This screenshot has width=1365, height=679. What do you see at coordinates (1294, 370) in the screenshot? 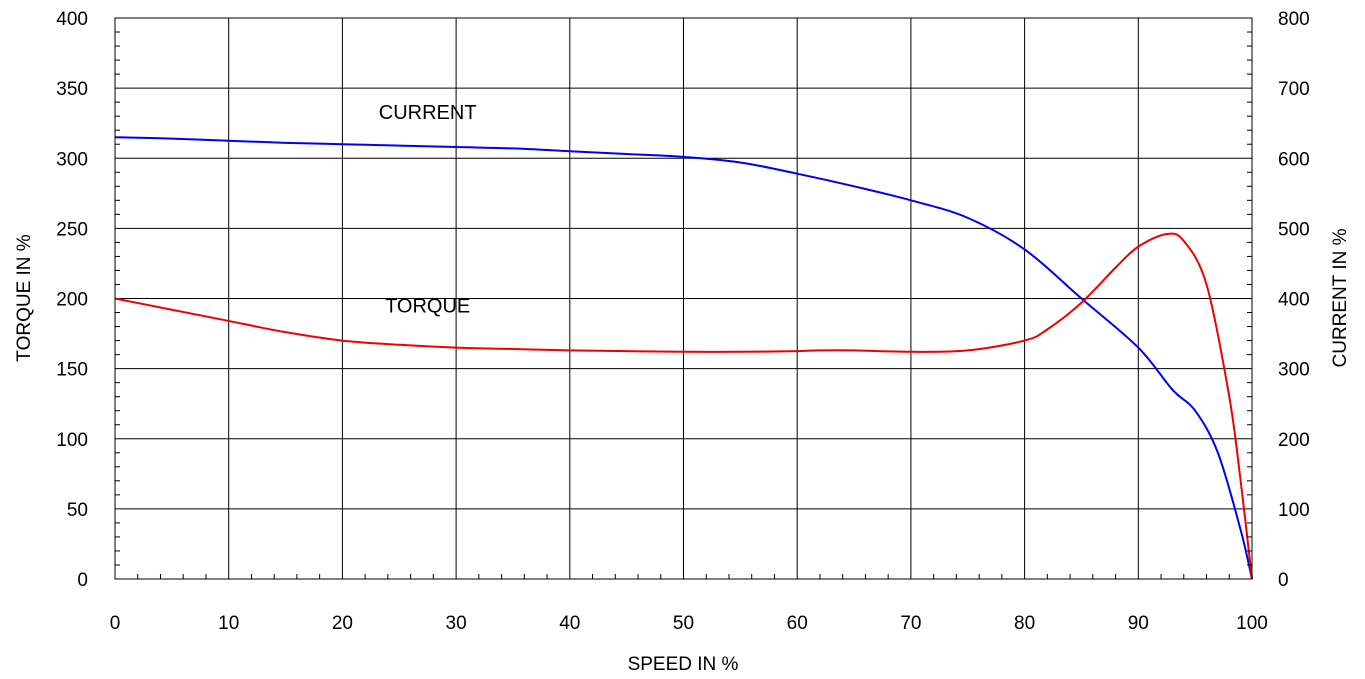
I see `y2-tick-label: 300` at bounding box center [1294, 370].